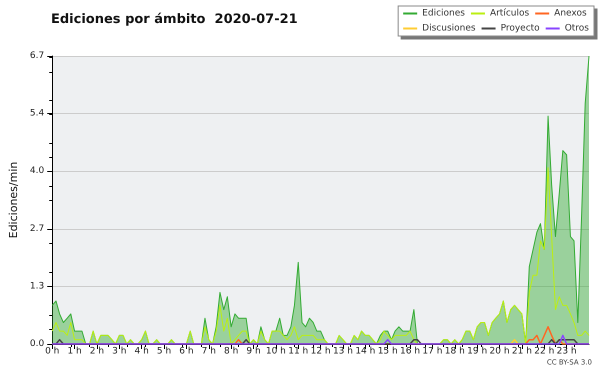  Describe the element at coordinates (522, 351) in the screenshot. I see `x-tick-label: 21 h` at that location.